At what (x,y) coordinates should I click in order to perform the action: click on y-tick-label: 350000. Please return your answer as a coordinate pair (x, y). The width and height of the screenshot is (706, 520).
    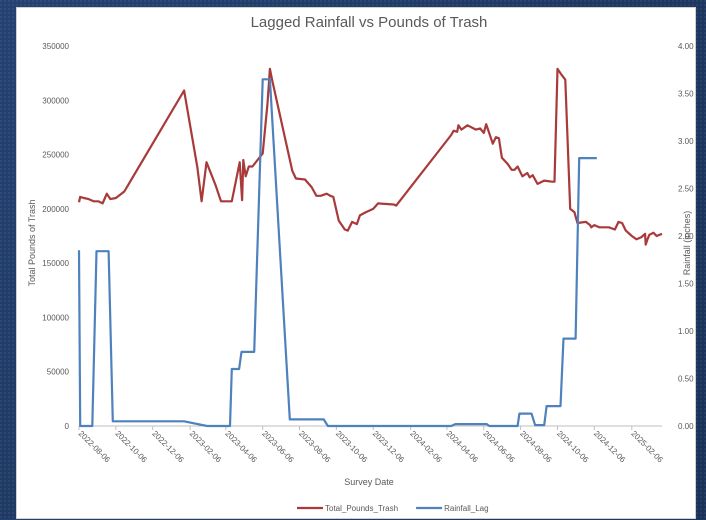
    Looking at the image, I should click on (55, 46).